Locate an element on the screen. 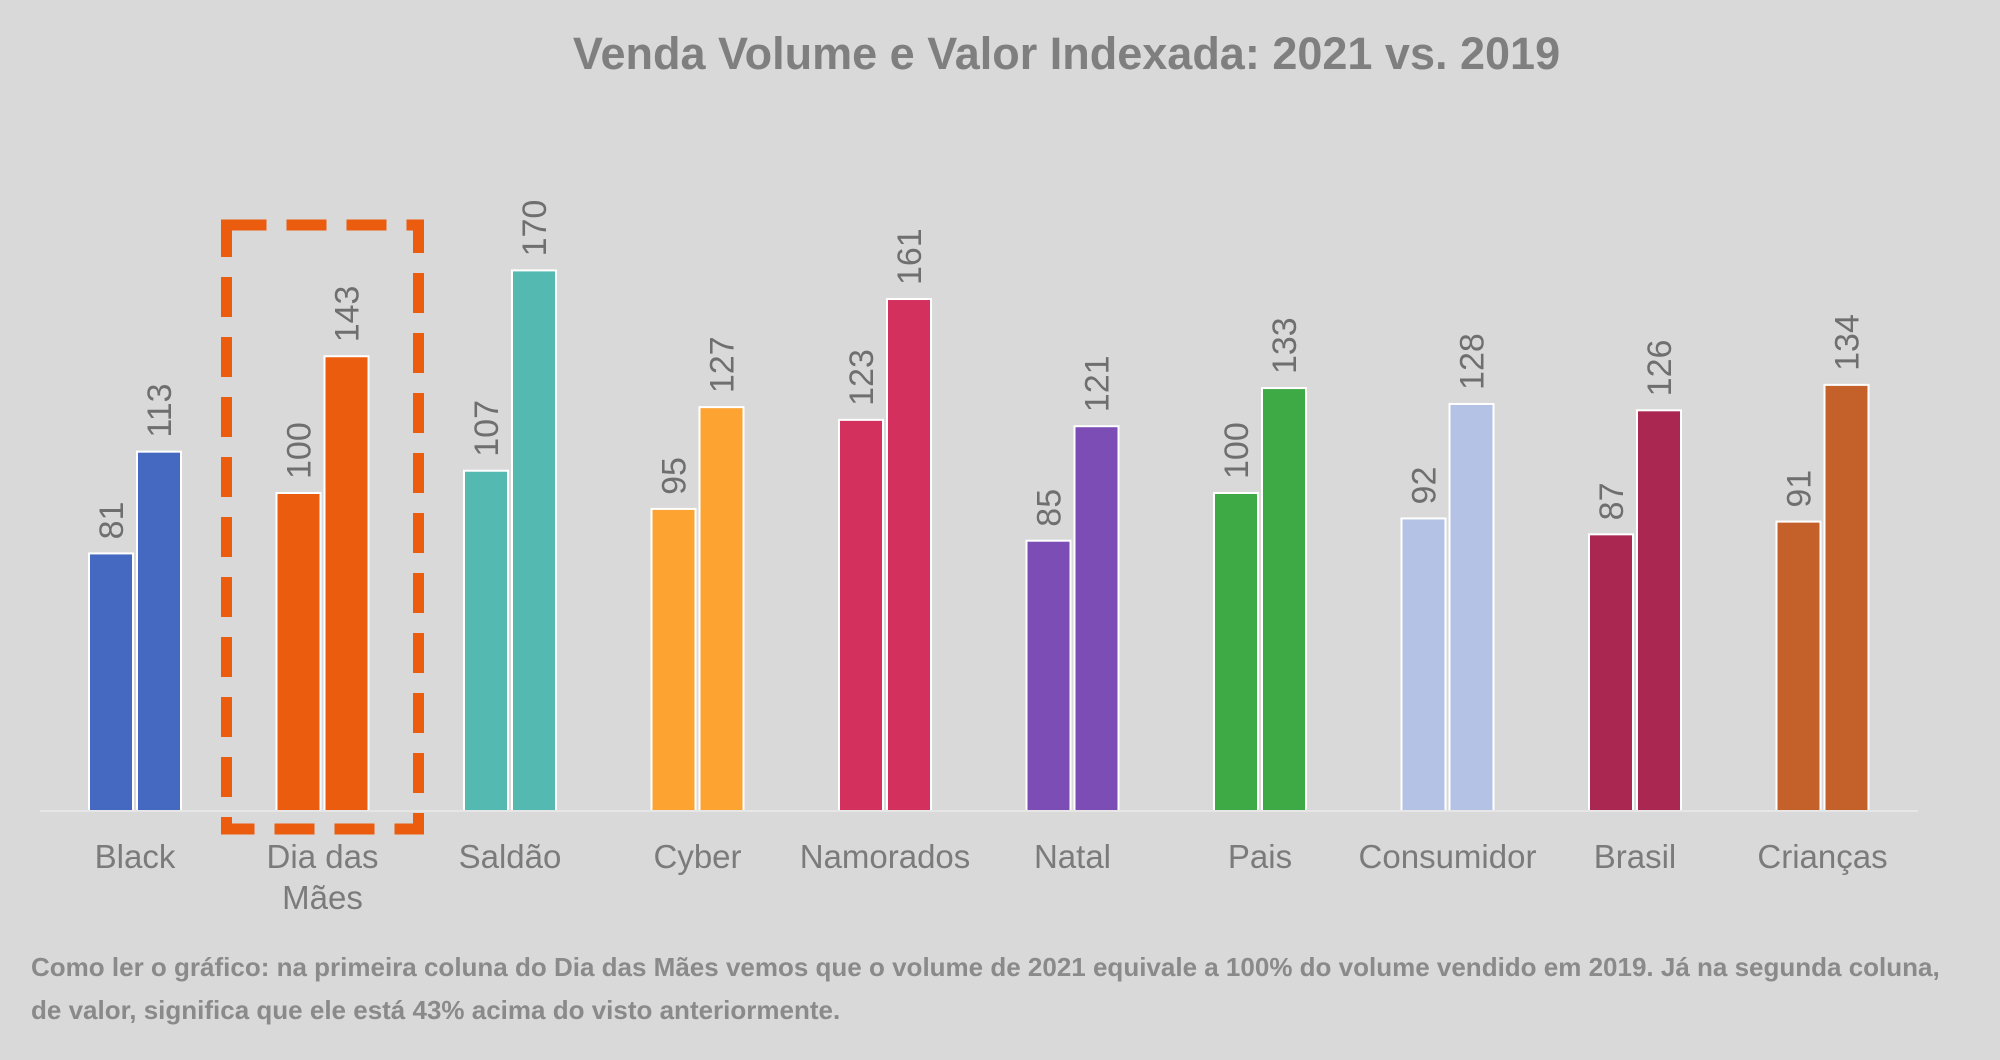 This screenshot has width=2000, height=1060. category-label-7: Consumidor is located at coordinates (1448, 856).